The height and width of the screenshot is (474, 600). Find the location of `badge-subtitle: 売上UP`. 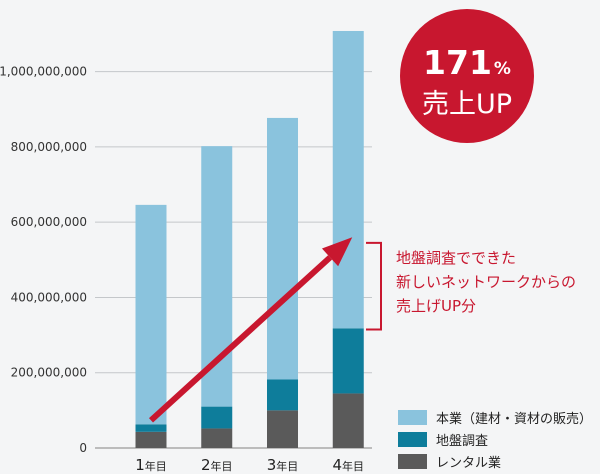

badge-subtitle: 売上UP is located at coordinates (467, 104).